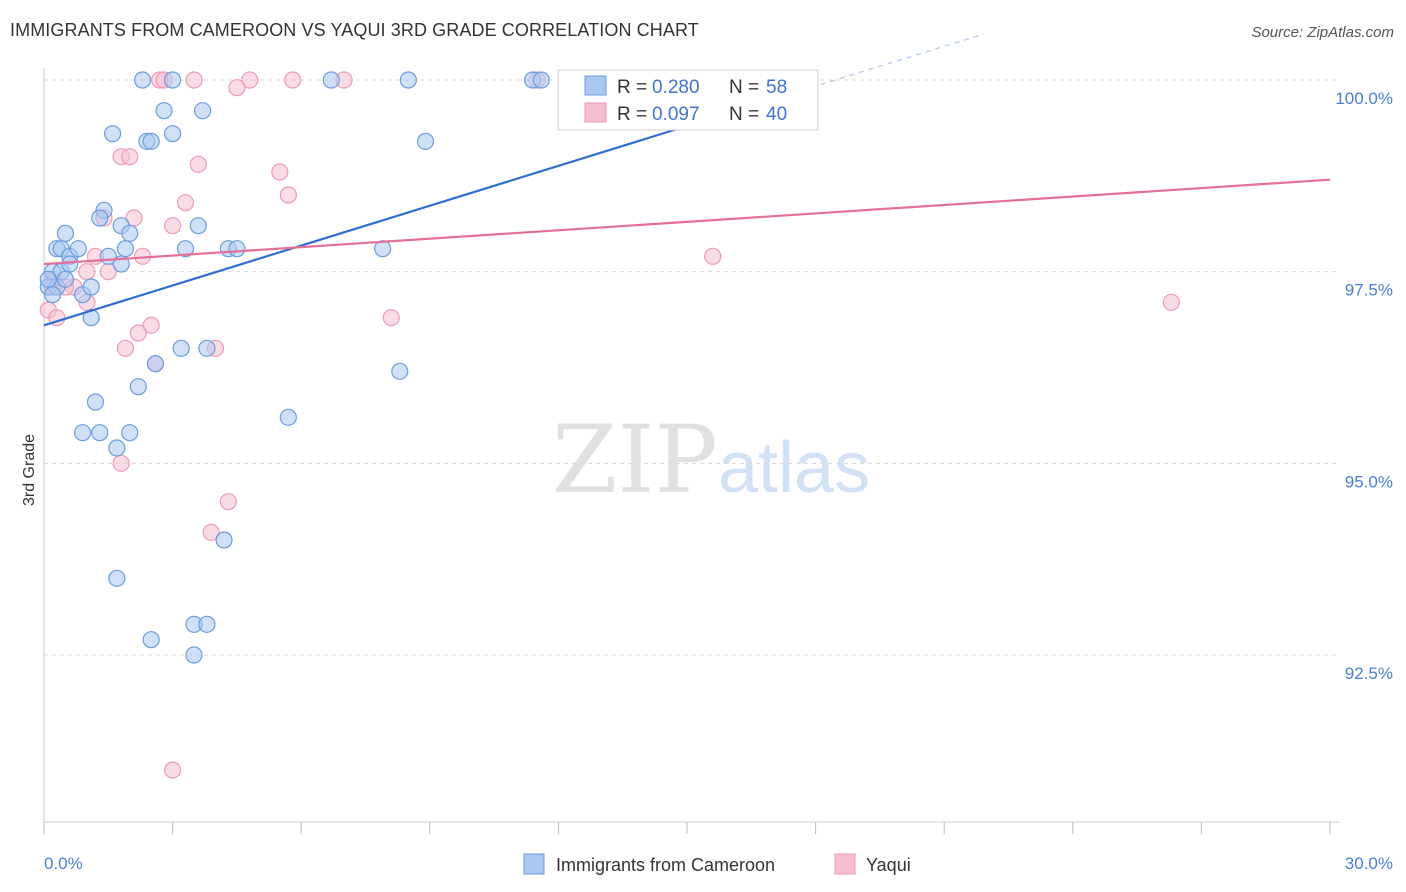  I want to click on series-legend: Immigrants from Cameroon Yaqui, so click(717, 864).